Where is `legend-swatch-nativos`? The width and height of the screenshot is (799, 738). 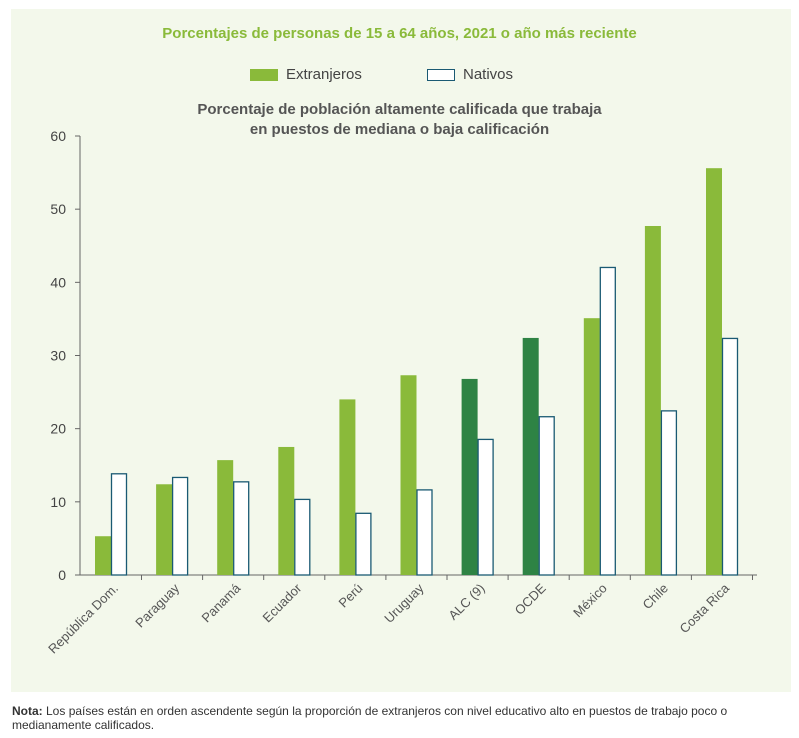
legend-swatch-nativos is located at coordinates (441, 74).